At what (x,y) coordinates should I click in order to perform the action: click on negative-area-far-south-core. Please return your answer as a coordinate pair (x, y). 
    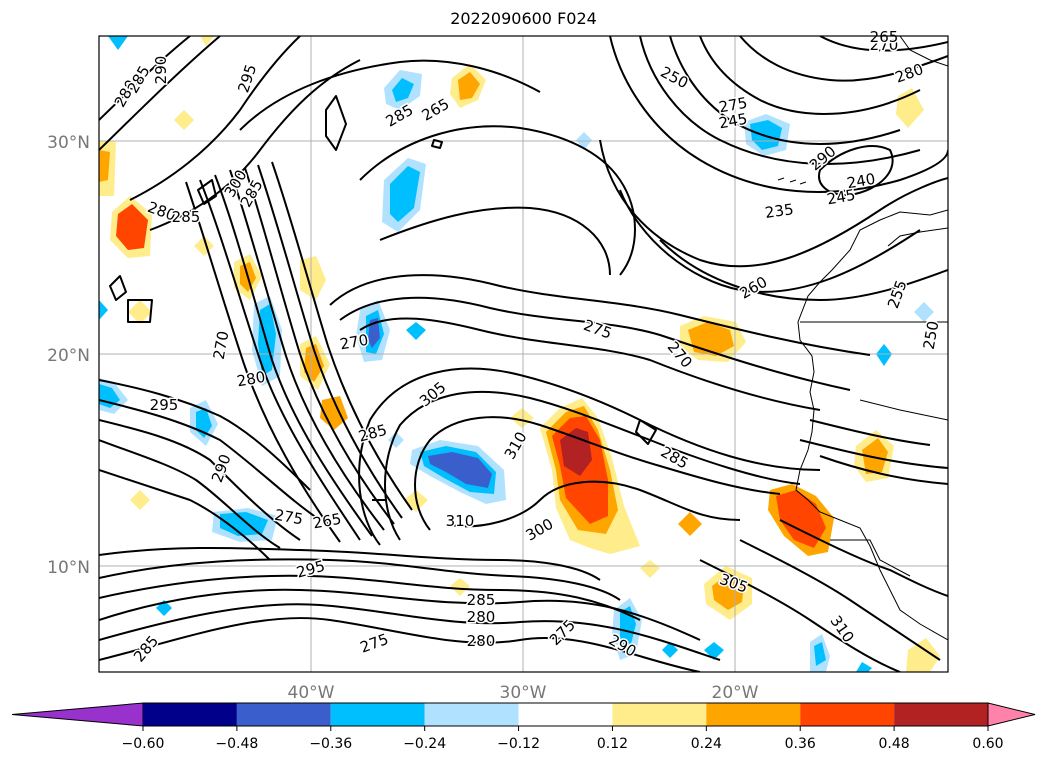
    Looking at the image, I should click on (820, 654).